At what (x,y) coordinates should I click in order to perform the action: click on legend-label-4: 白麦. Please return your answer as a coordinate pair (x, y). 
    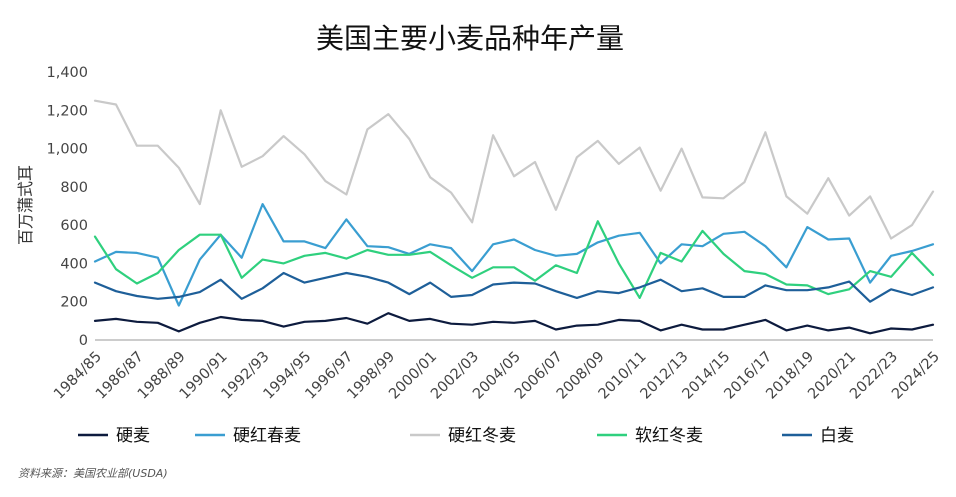
    Looking at the image, I should click on (837, 436).